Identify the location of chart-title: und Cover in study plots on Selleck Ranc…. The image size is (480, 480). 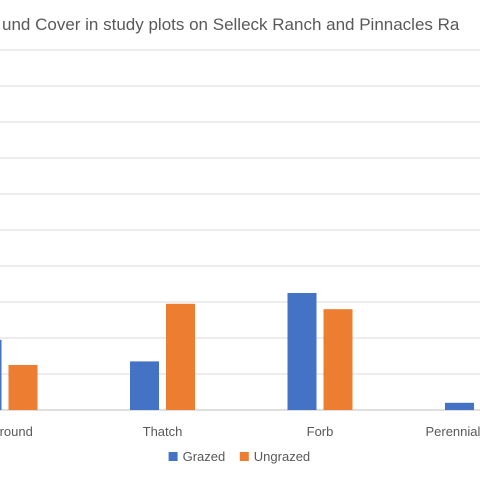
(231, 24).